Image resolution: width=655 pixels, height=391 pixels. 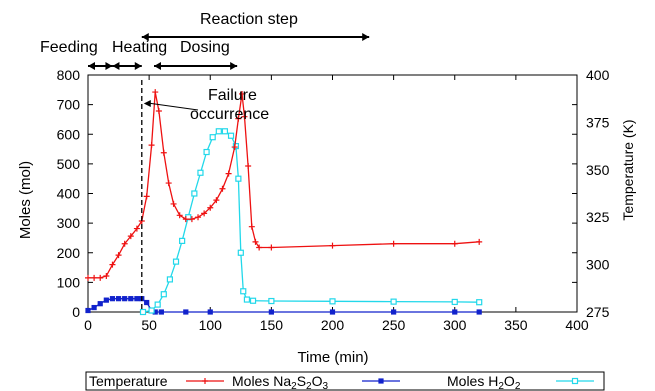 What do you see at coordinates (229, 114) in the screenshot?
I see `failure-label-line: occurrence` at bounding box center [229, 114].